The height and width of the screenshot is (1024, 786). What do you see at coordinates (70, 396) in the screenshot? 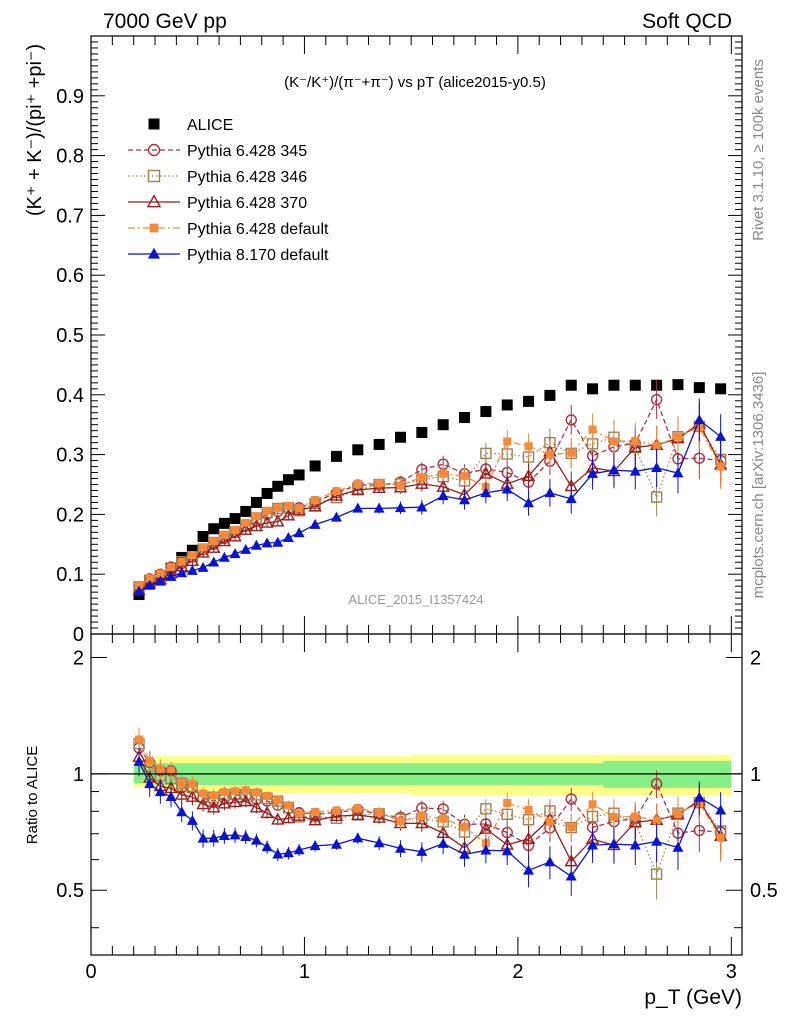
I see `y-tick-label: 0.4` at bounding box center [70, 396].